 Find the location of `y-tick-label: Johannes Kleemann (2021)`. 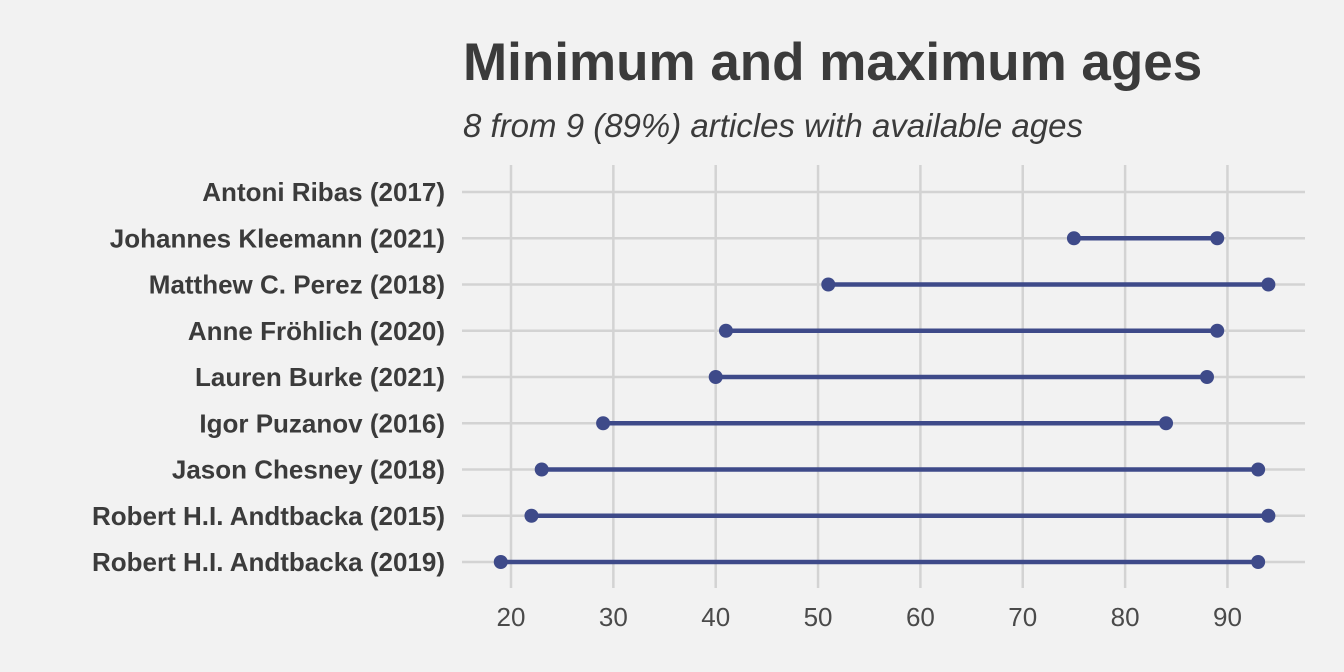

y-tick-label: Johannes Kleemann (2021) is located at coordinates (277, 238).